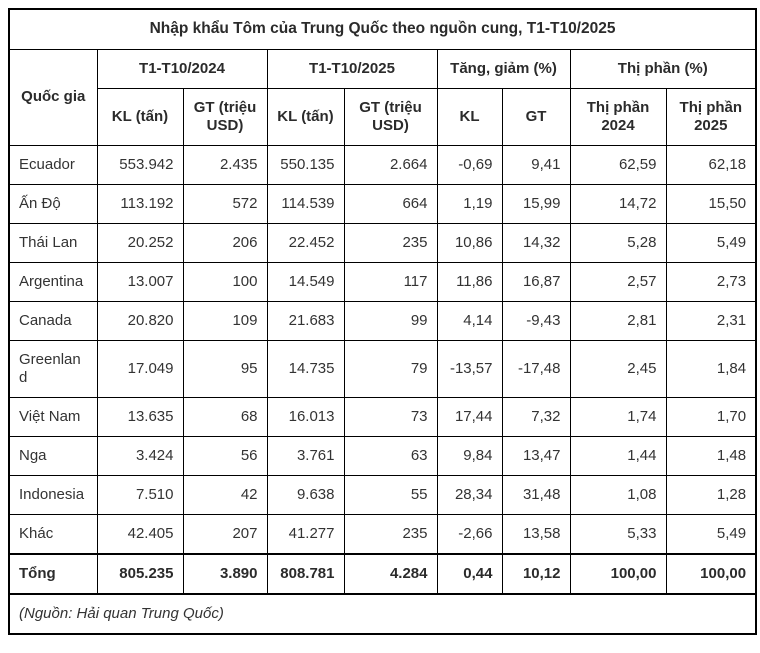 This screenshot has width=760, height=653. What do you see at coordinates (390, 494) in the screenshot?
I see `value-cell: 55` at bounding box center [390, 494].